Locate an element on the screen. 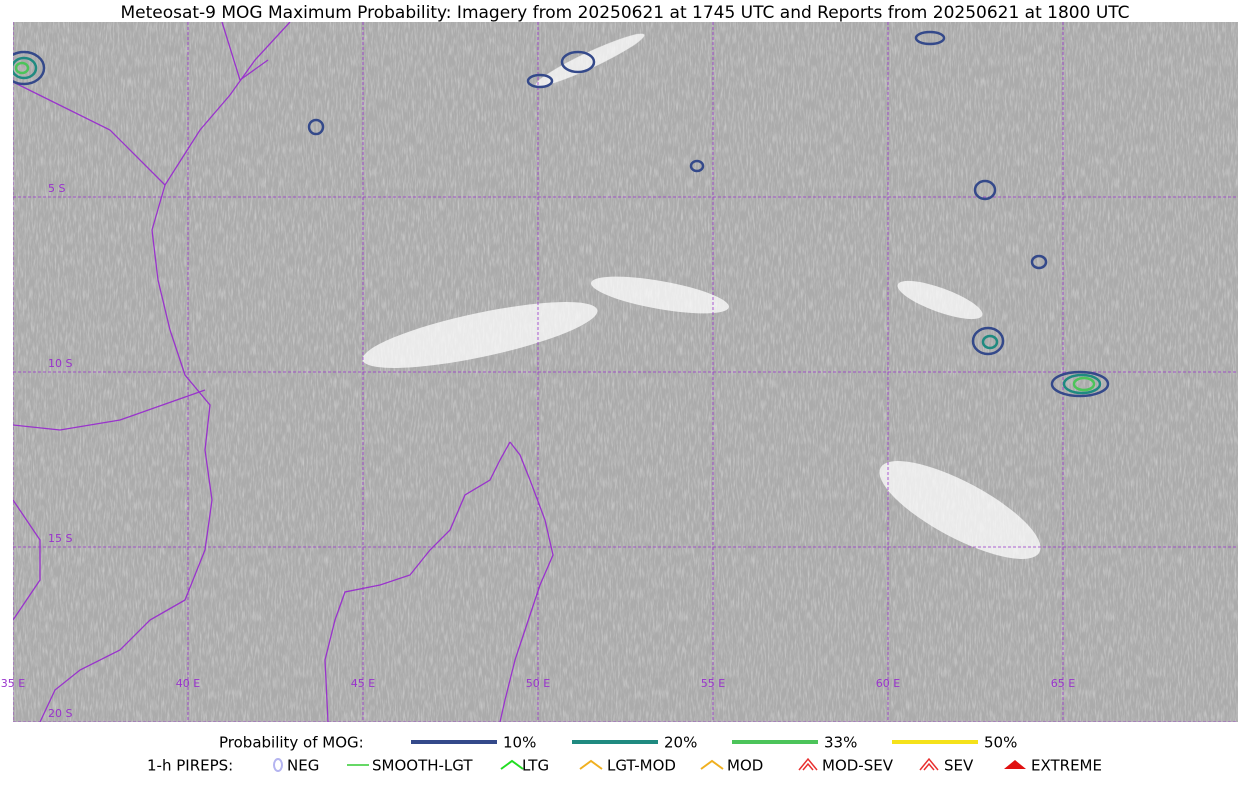 The height and width of the screenshot is (786, 1250). legend-label: LGT-MOD is located at coordinates (641, 766).